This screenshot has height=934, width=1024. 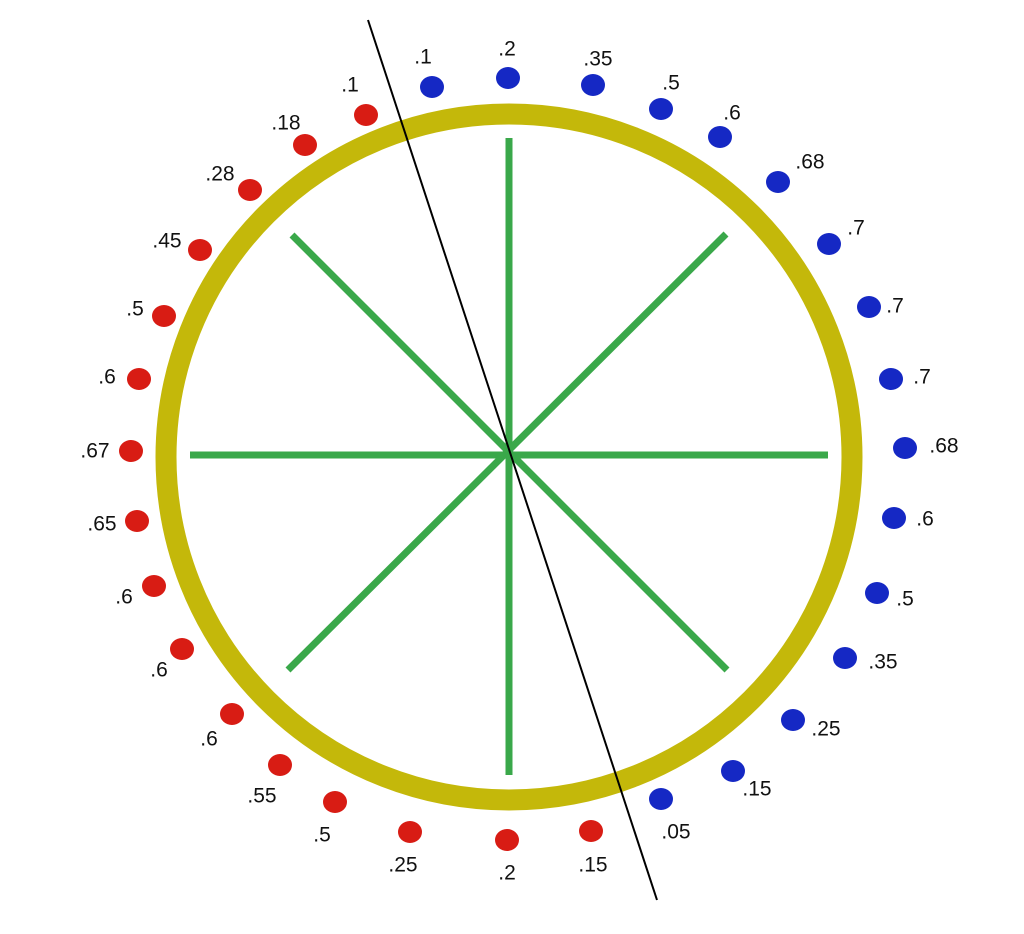 What do you see at coordinates (261, 796) in the screenshot?
I see `red-point-label: .55` at bounding box center [261, 796].